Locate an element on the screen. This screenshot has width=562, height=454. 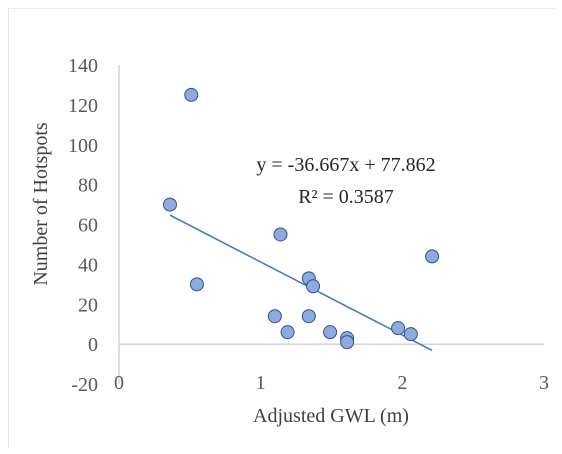
y-tick-label: 20 is located at coordinates (88, 305).